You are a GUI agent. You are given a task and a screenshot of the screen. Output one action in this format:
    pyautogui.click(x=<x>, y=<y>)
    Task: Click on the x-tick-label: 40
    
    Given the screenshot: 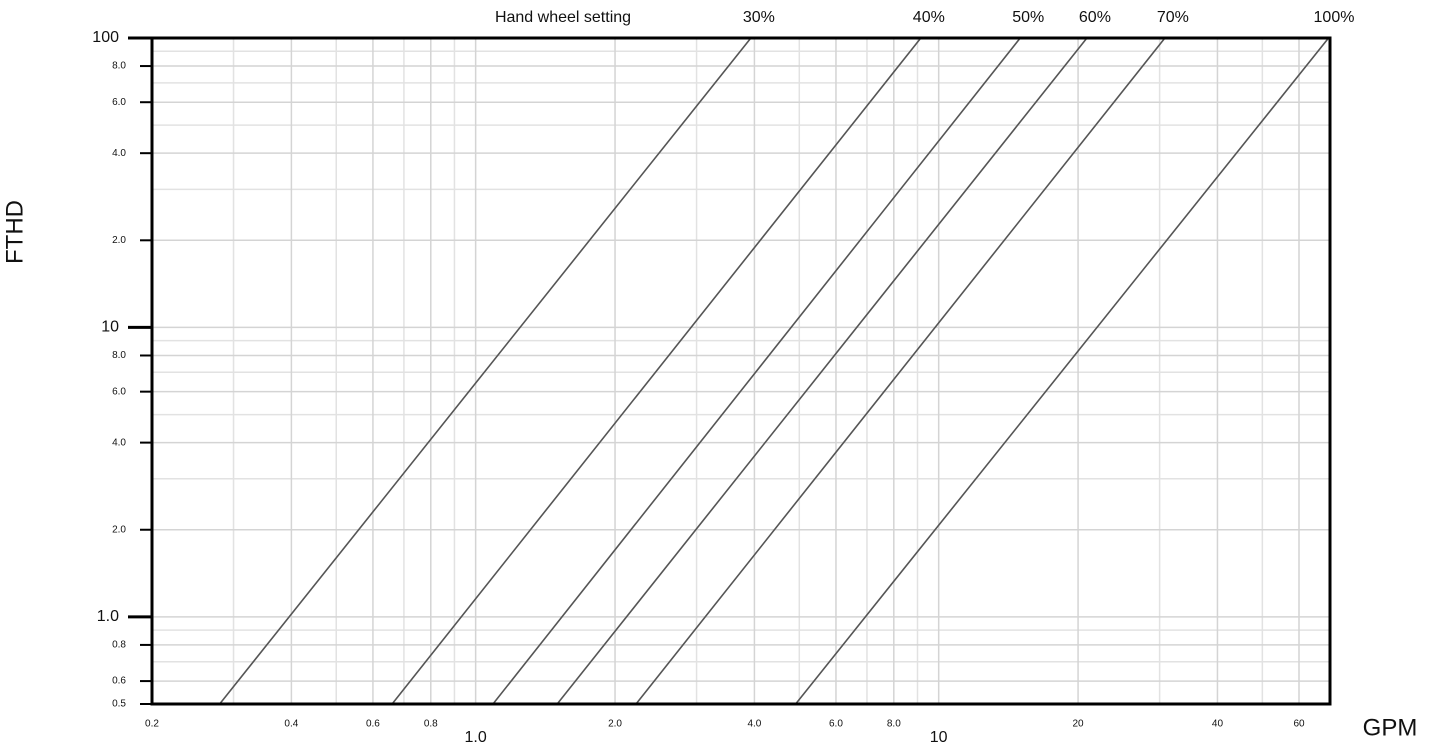 What is the action you would take?
    pyautogui.click(x=1218, y=724)
    